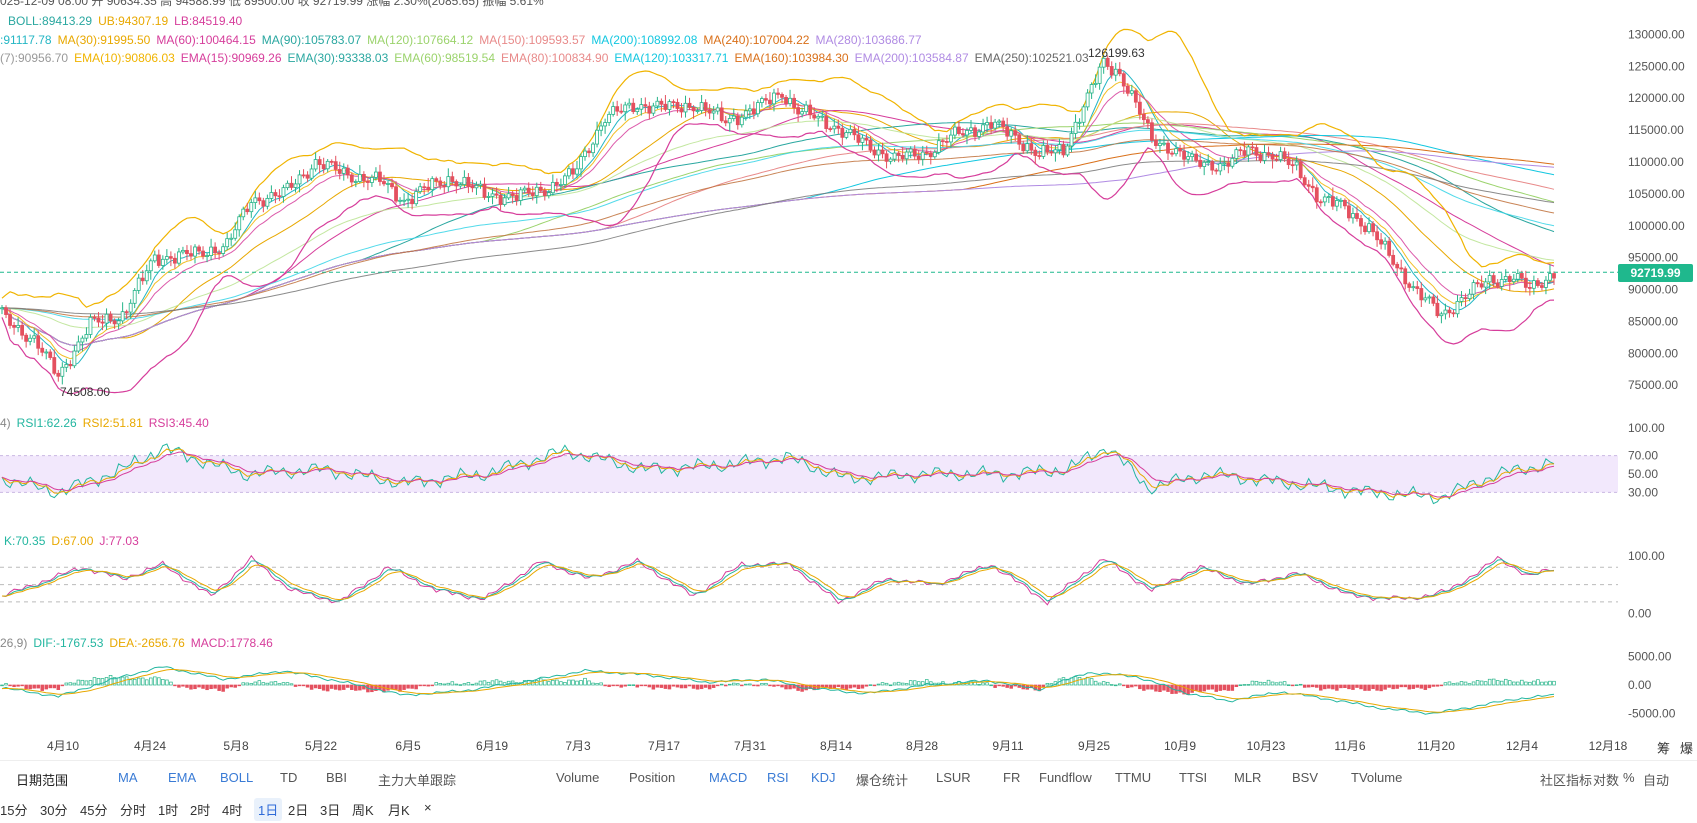 This screenshot has width=1697, height=823. What do you see at coordinates (336, 777) in the screenshot?
I see `toolbar-left-item-4: BBI` at bounding box center [336, 777].